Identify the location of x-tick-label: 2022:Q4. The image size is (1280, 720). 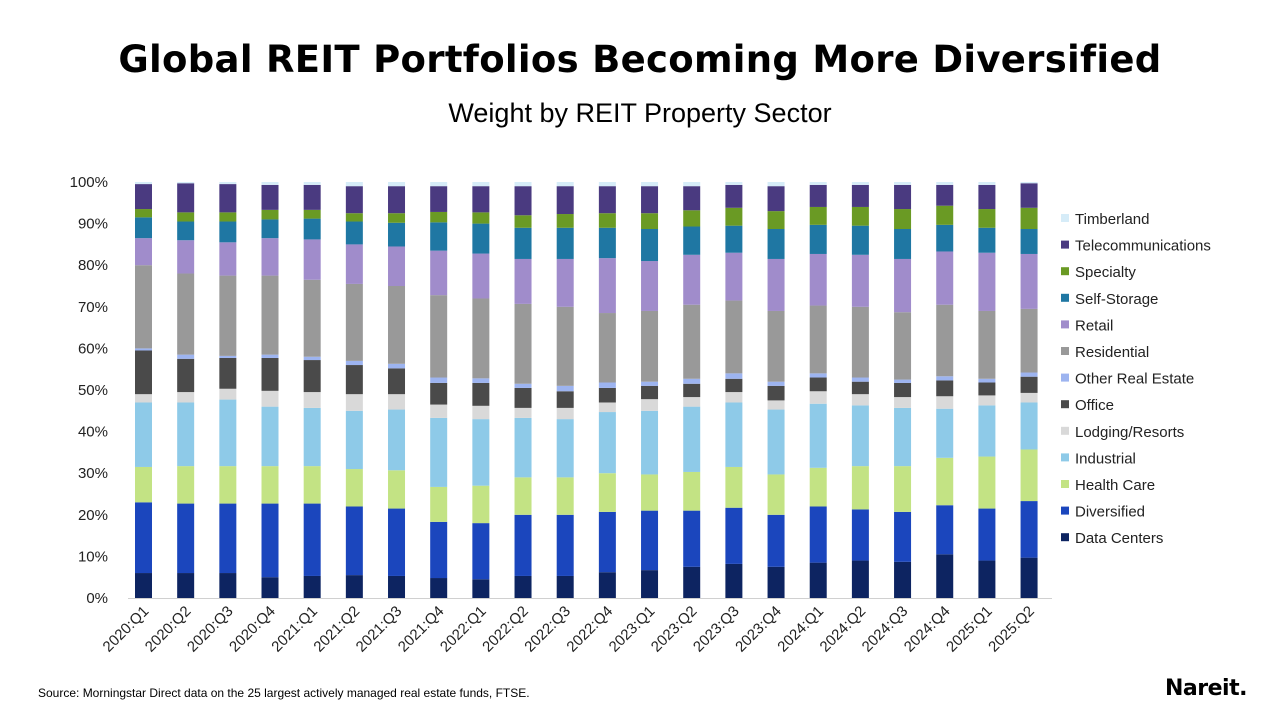
(589, 629).